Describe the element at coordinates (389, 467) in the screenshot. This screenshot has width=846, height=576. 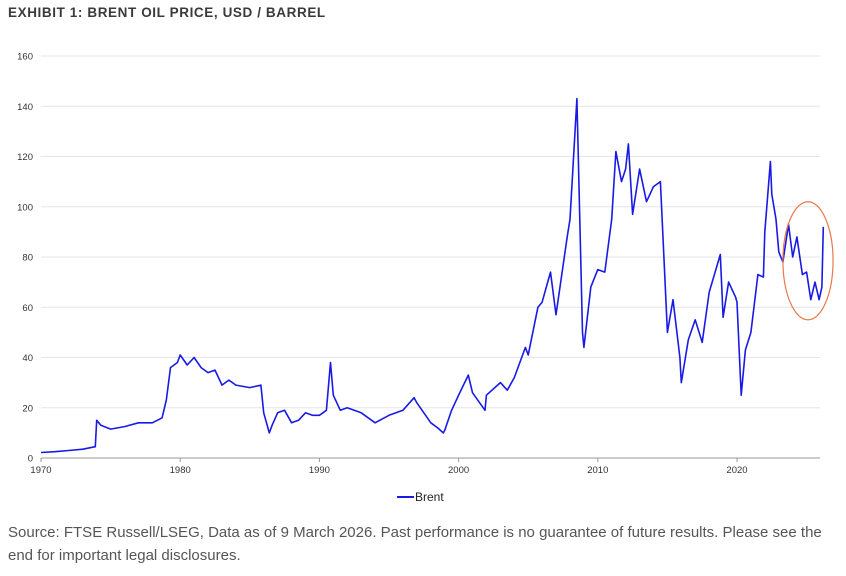
I see `x-axis-ticks: 1970 1980 1990 2000 2010 2020` at that location.